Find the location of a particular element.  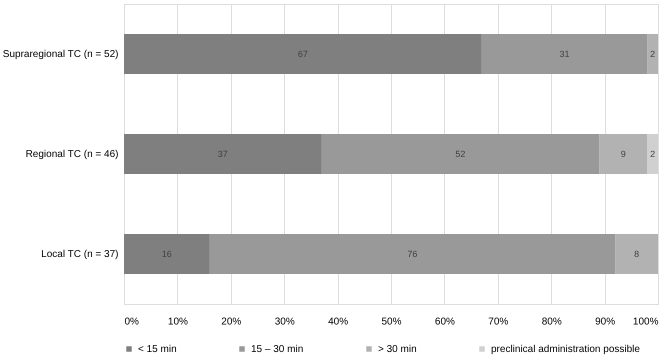

data-label: 8 is located at coordinates (637, 254).